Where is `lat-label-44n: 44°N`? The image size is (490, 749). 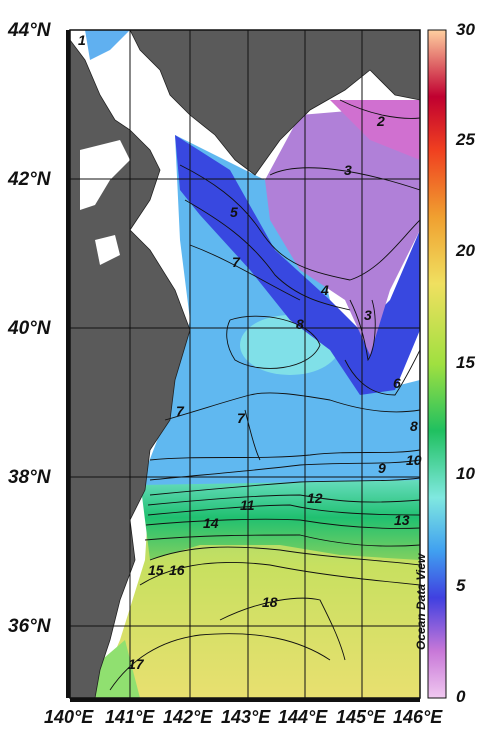 lat-label-44n: 44°N is located at coordinates (29, 30).